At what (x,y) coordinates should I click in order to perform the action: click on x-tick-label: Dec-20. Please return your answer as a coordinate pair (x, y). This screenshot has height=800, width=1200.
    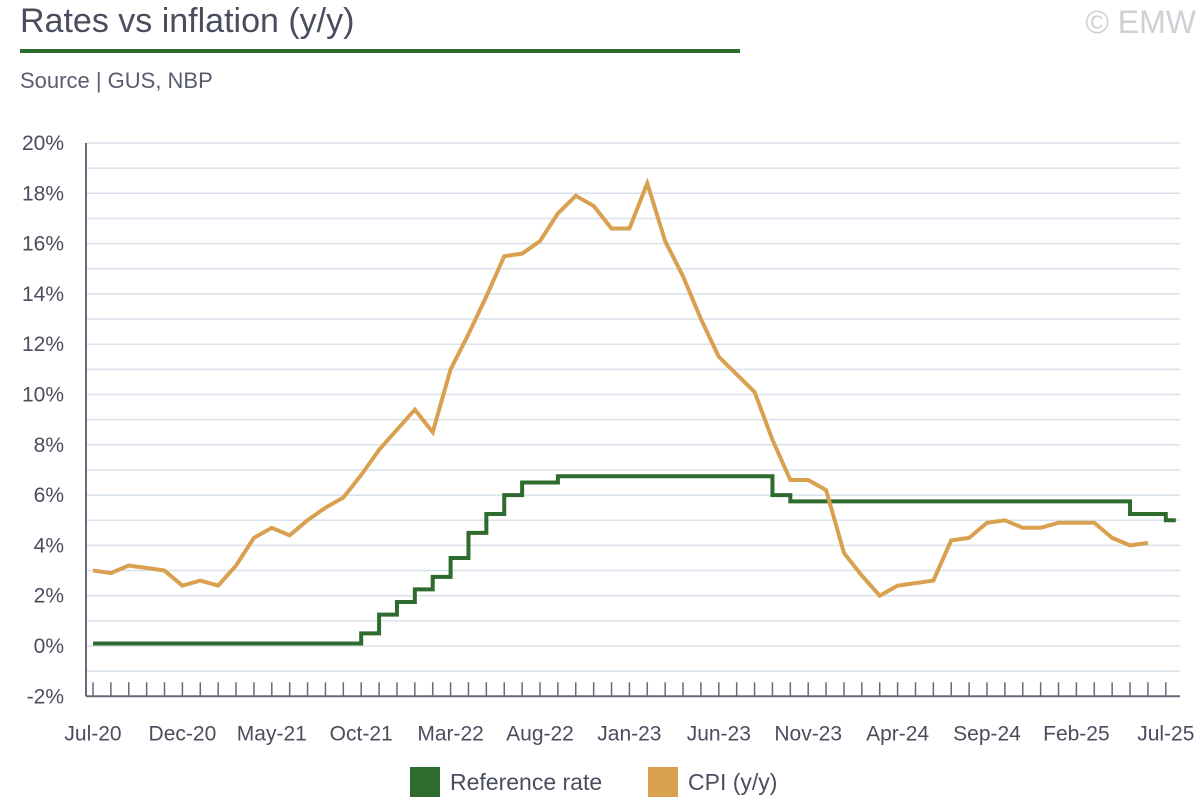
    Looking at the image, I should click on (183, 733).